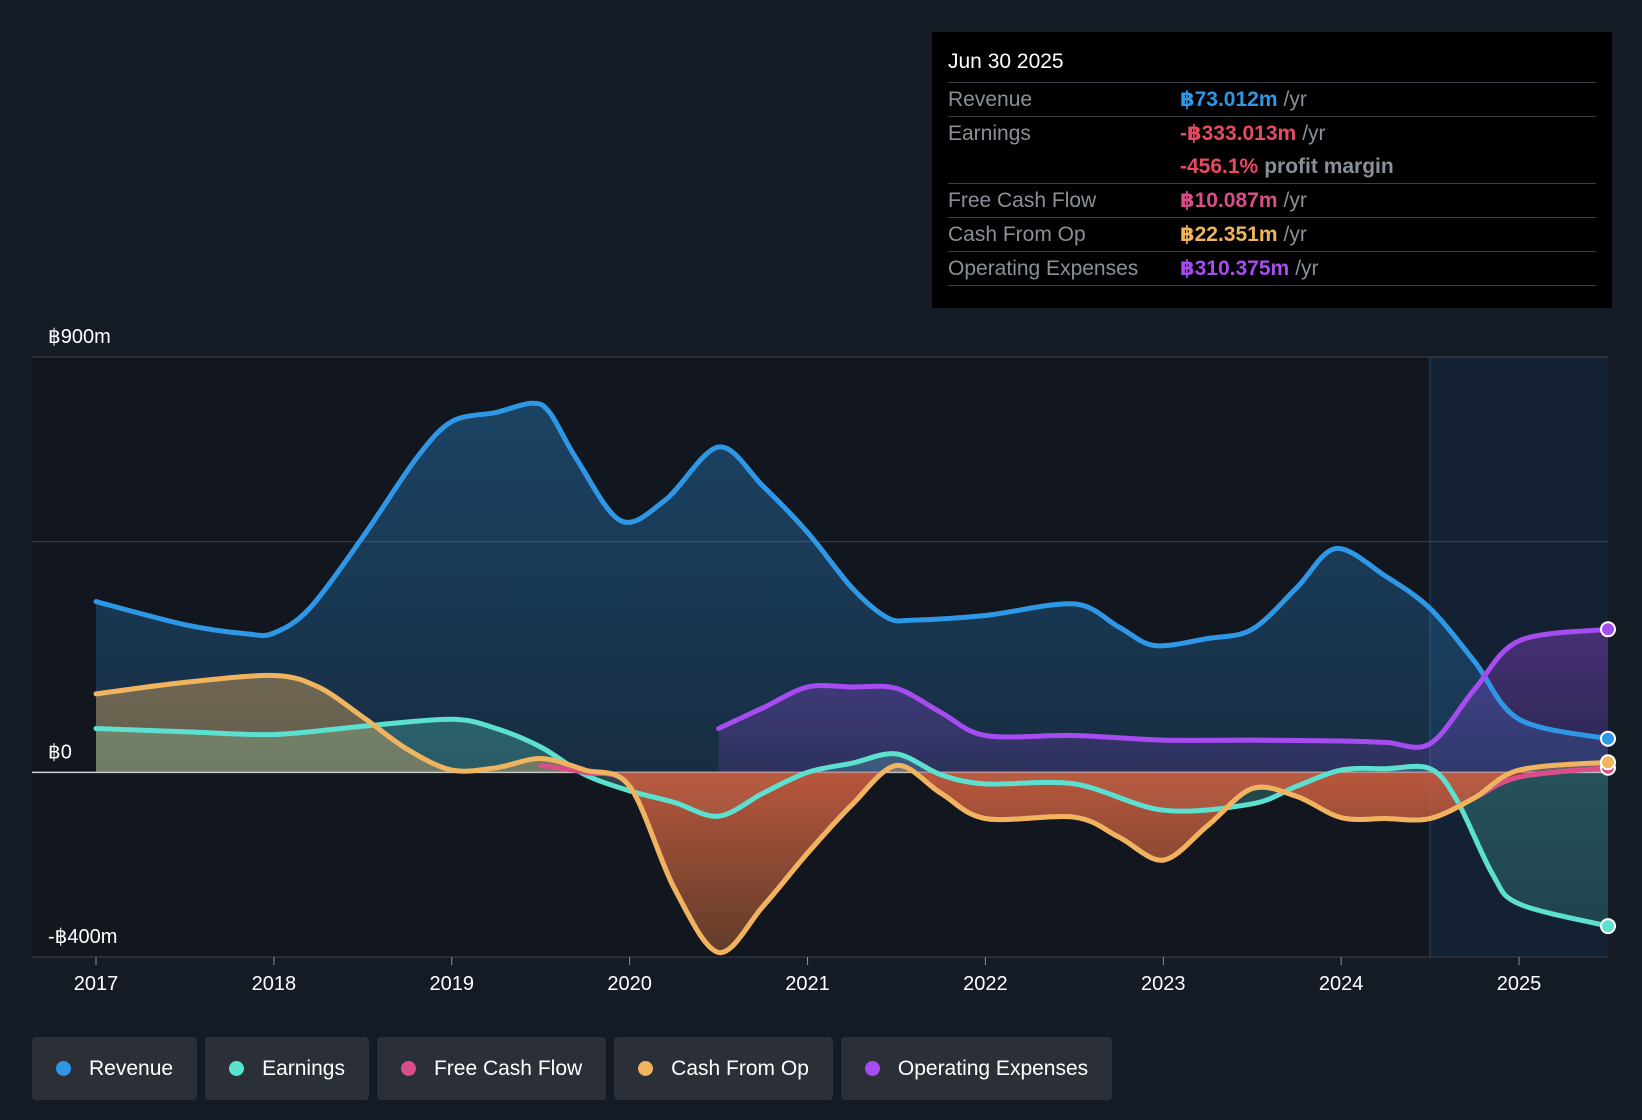  I want to click on tooltip-value: ฿10.087m, so click(1229, 200).